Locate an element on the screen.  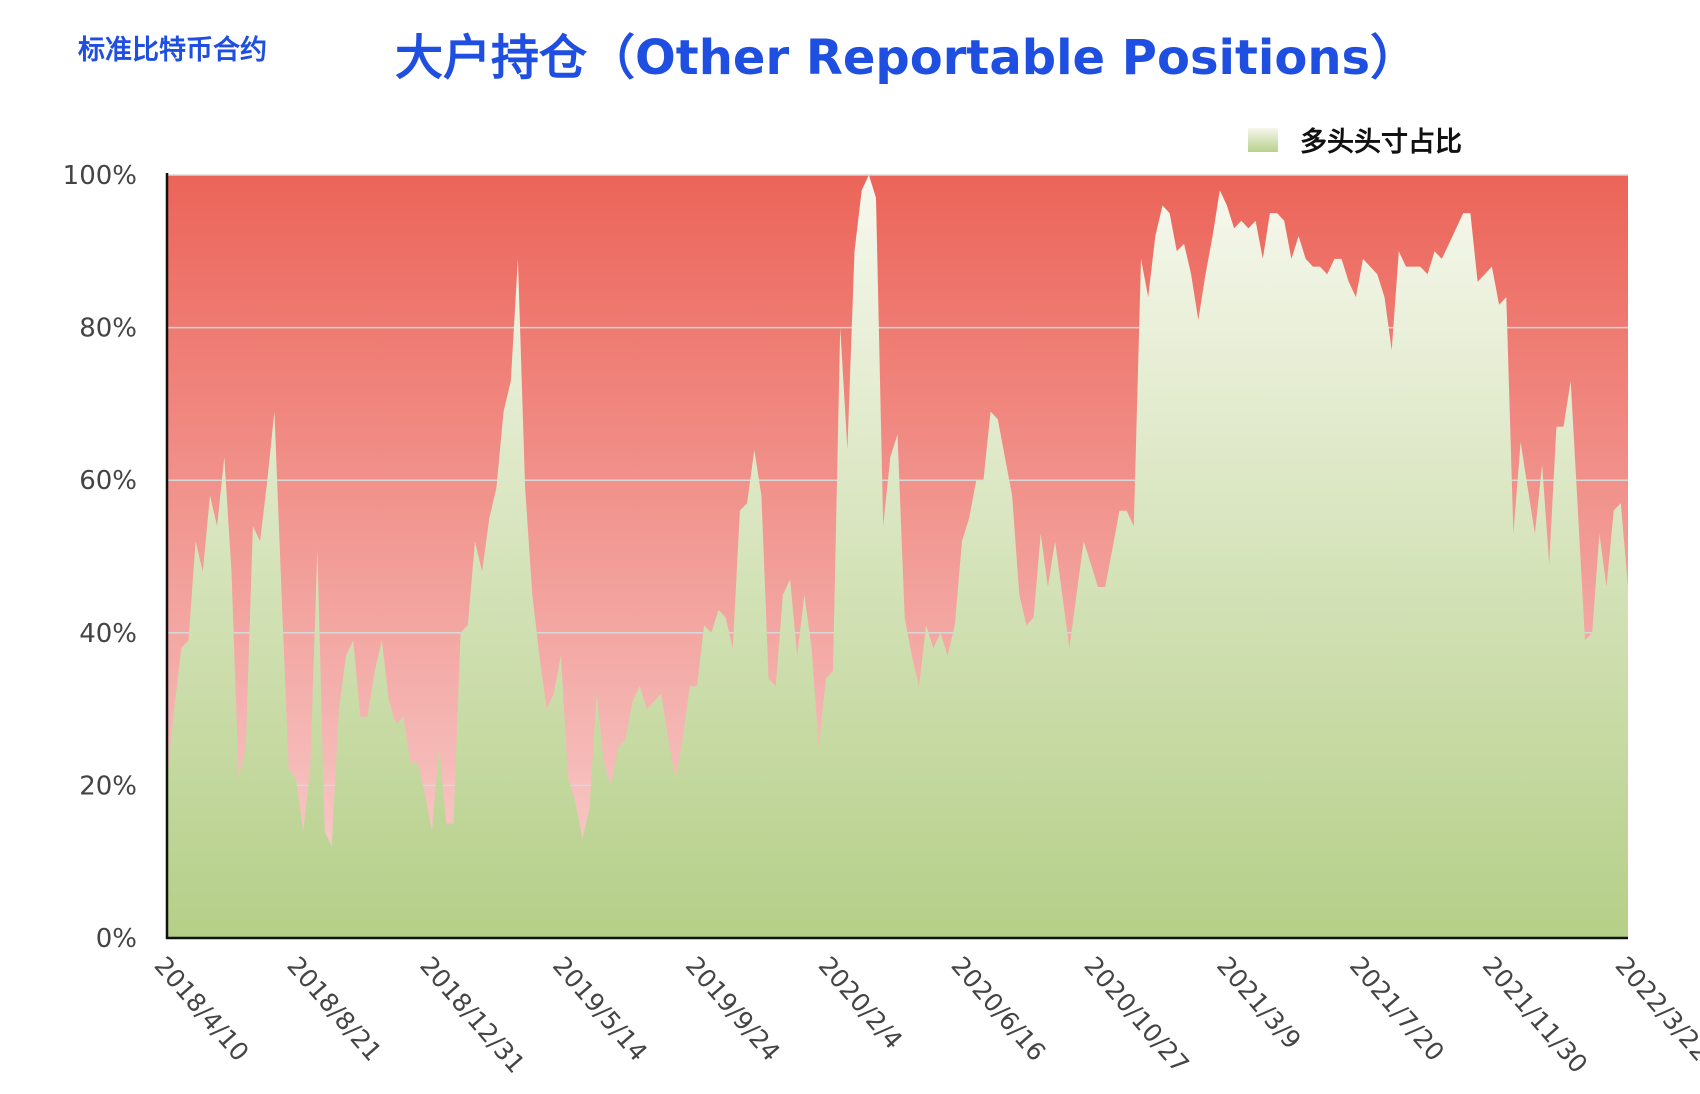
x-tick-label: 2018/12/31 is located at coordinates (472, 1015).